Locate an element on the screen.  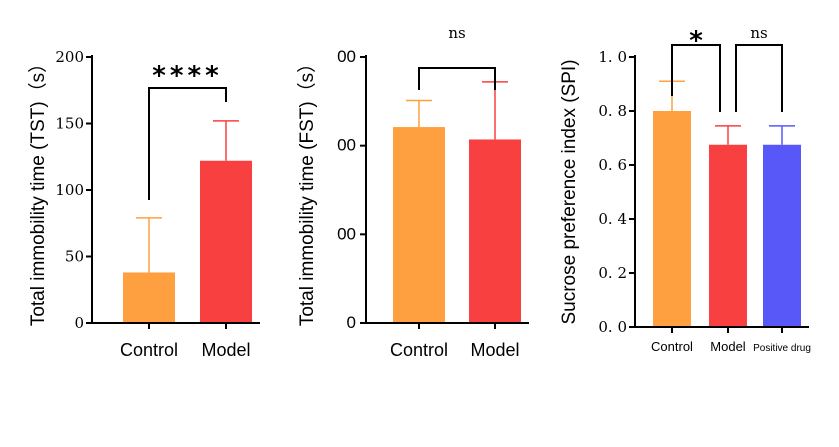
y-tick-label: 0. 8 is located at coordinates (612, 111).